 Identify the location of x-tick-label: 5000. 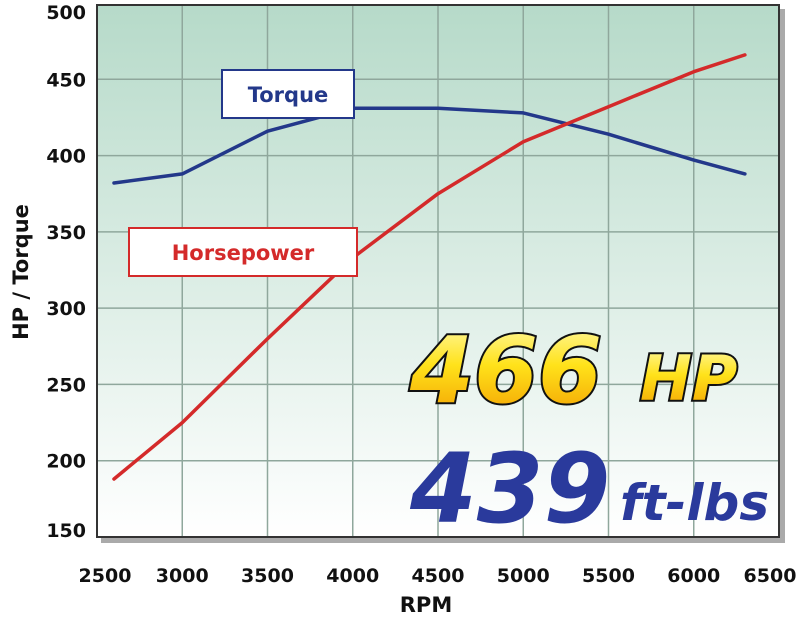
(523, 576).